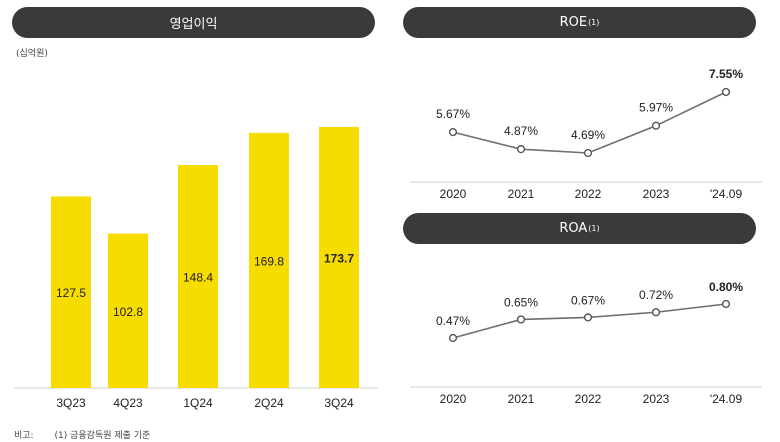  What do you see at coordinates (521, 194) in the screenshot?
I see `roe-category-label: 2021` at bounding box center [521, 194].